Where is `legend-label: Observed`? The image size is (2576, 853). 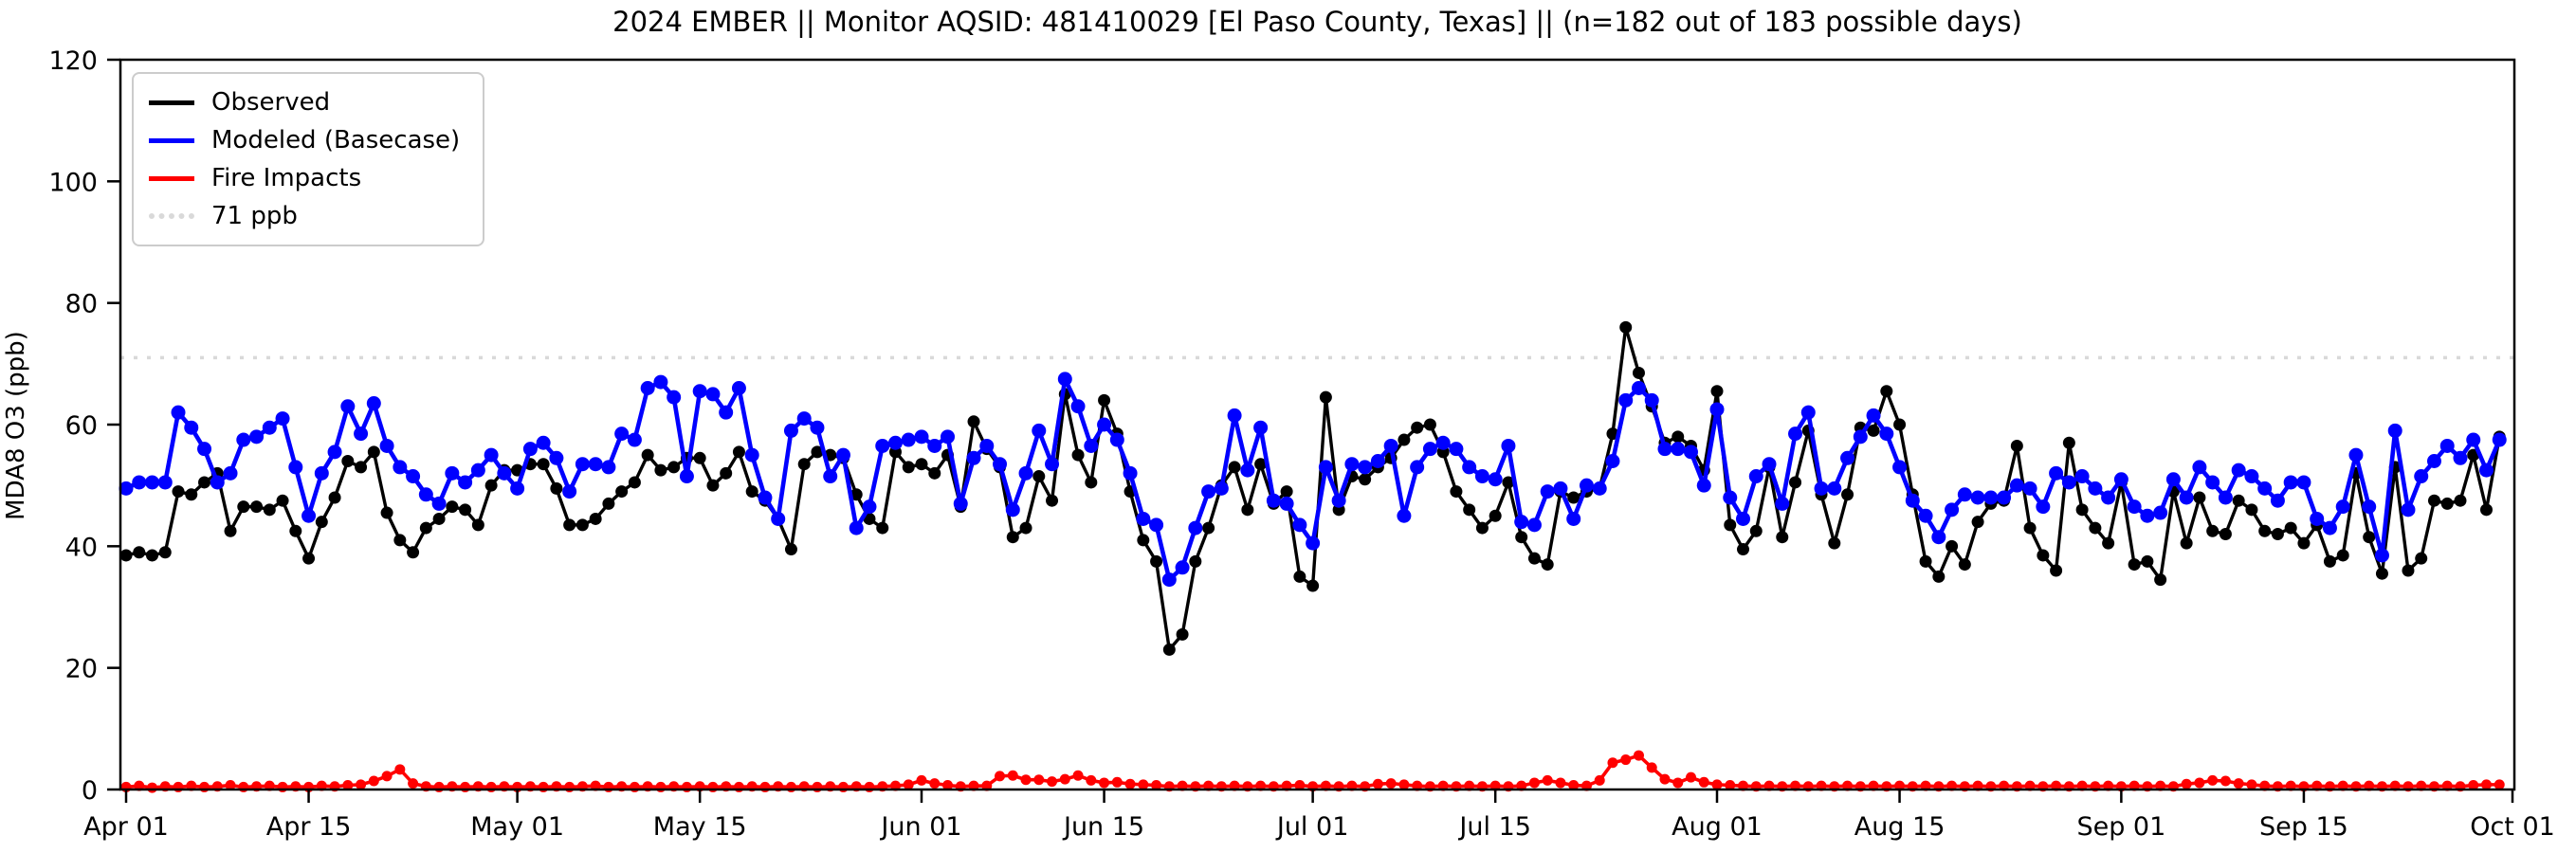
legend-label: Observed is located at coordinates (271, 102).